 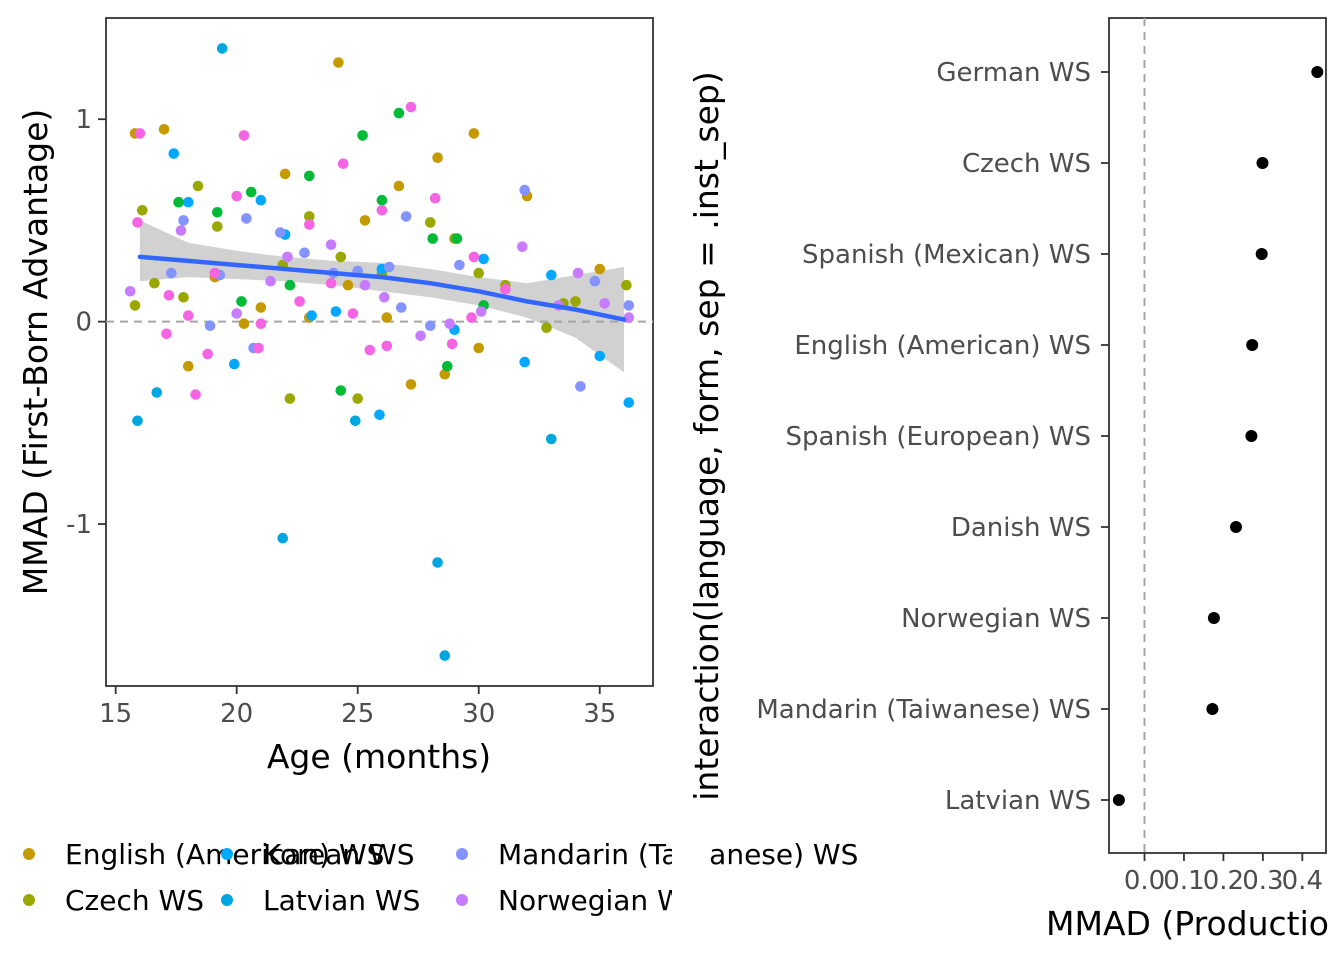 I want to click on loess-smooth-line, so click(x=382, y=288).